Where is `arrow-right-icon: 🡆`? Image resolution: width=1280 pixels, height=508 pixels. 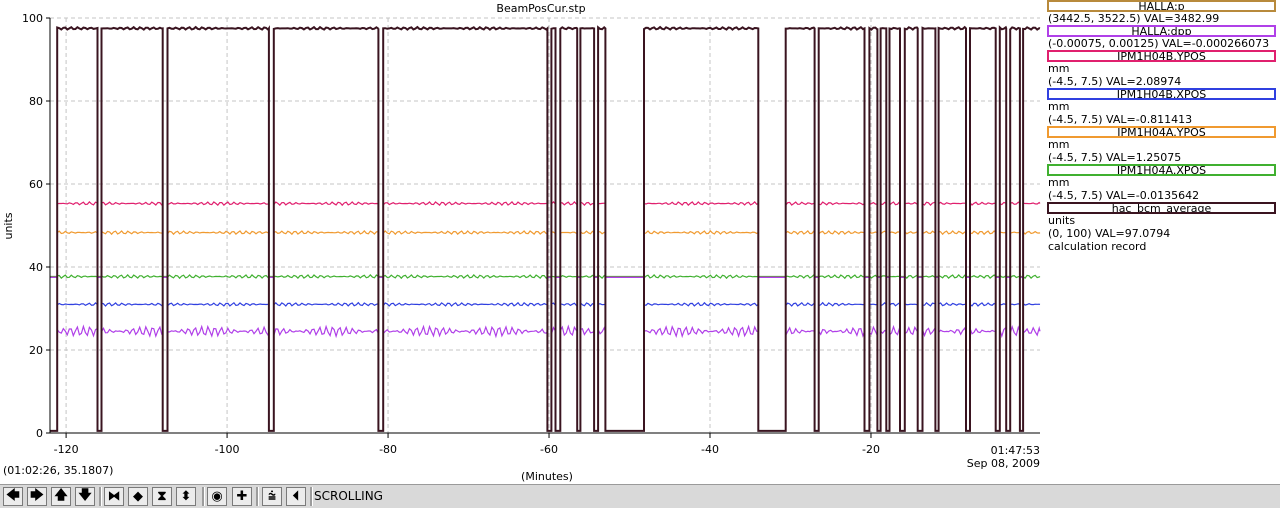
arrow-right-icon: 🡆 is located at coordinates (37, 495).